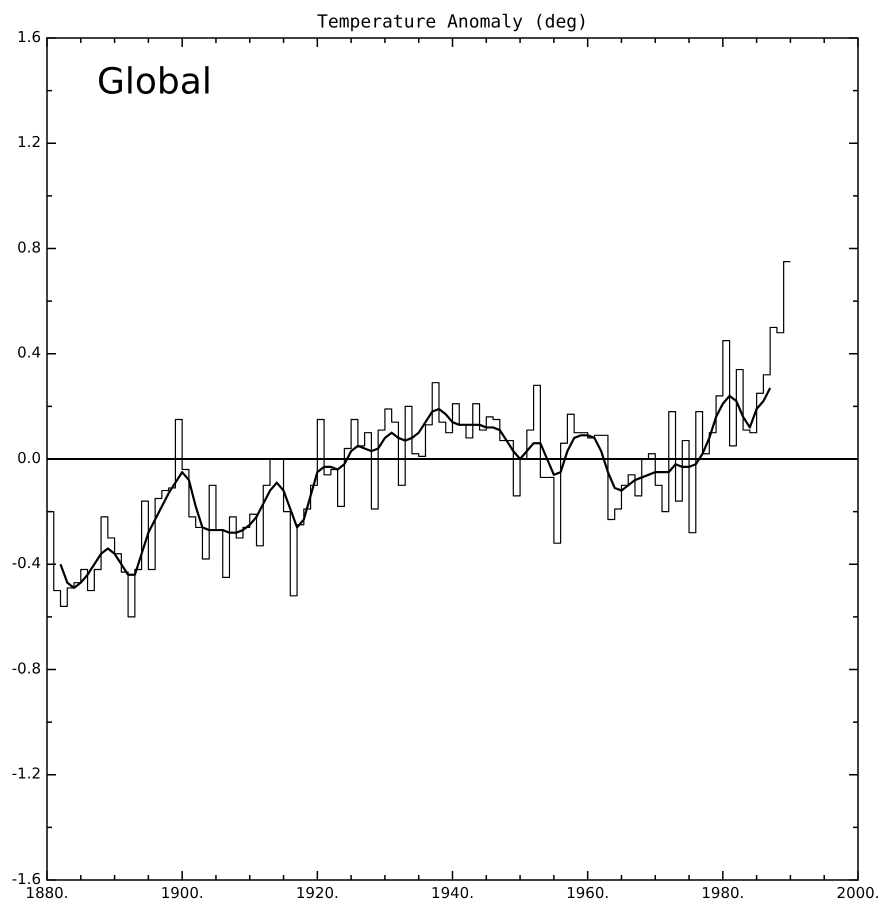  Describe the element at coordinates (154, 81) in the screenshot. I see `annotation: Global` at that location.